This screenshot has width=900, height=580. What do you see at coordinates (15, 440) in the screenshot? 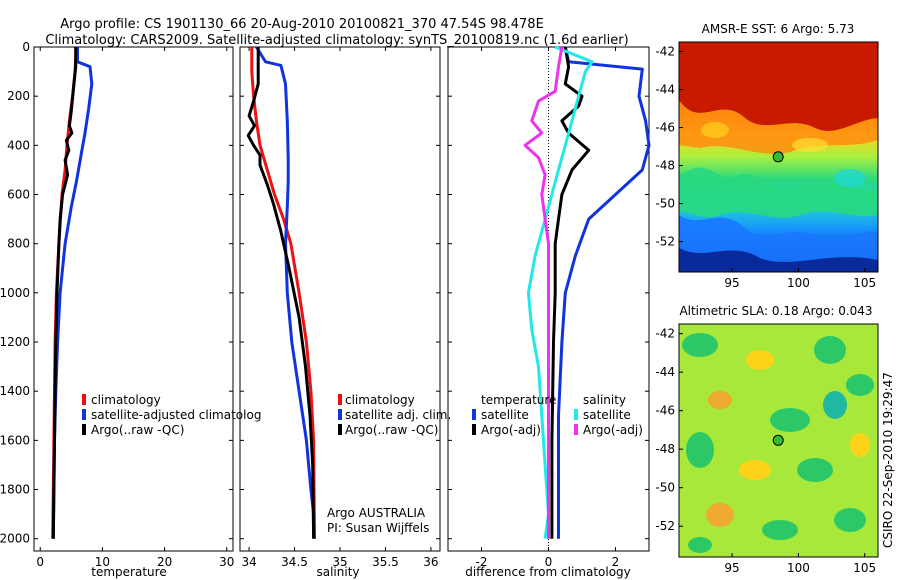
I see `y-tick-label: 1600` at bounding box center [15, 440].